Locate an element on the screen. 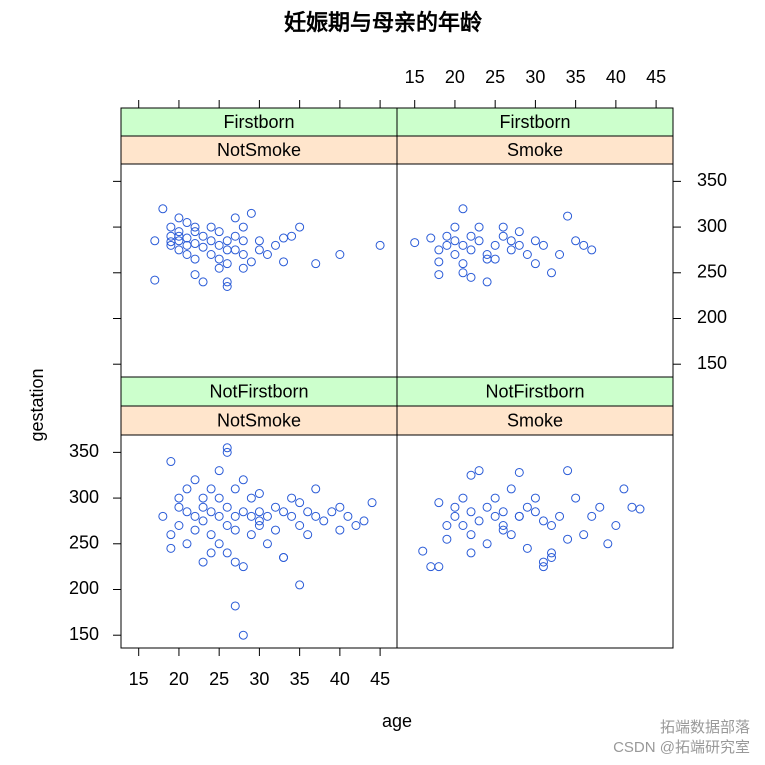 Image resolution: width=765 pixels, height=765 pixels. x-tick-label: 20 is located at coordinates (455, 77).